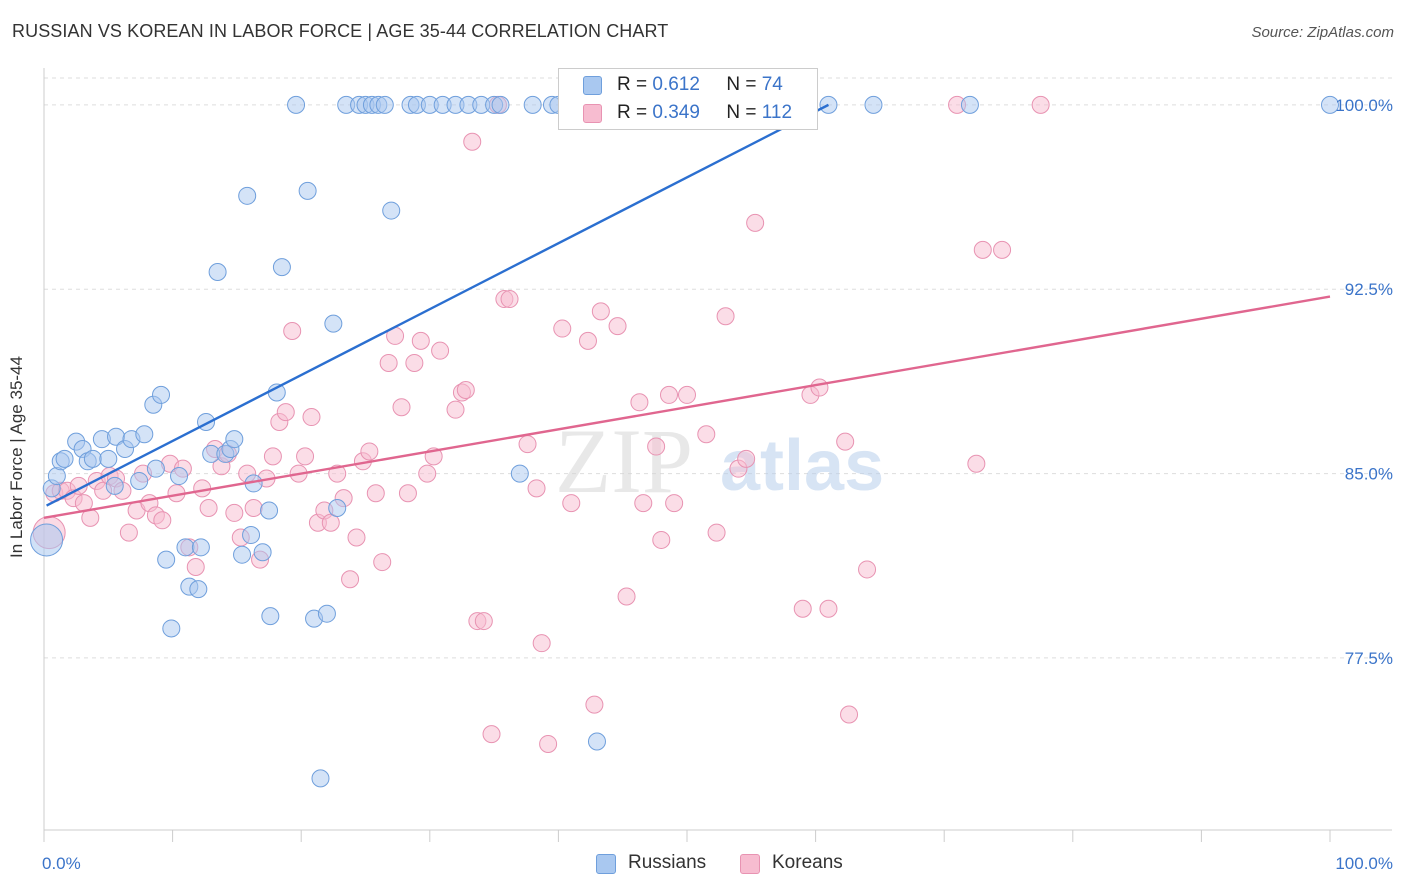 This screenshot has height=892, width=1406. What do you see at coordinates (1369, 658) in the screenshot?
I see `y-tick-label: 77.5%` at bounding box center [1369, 658].